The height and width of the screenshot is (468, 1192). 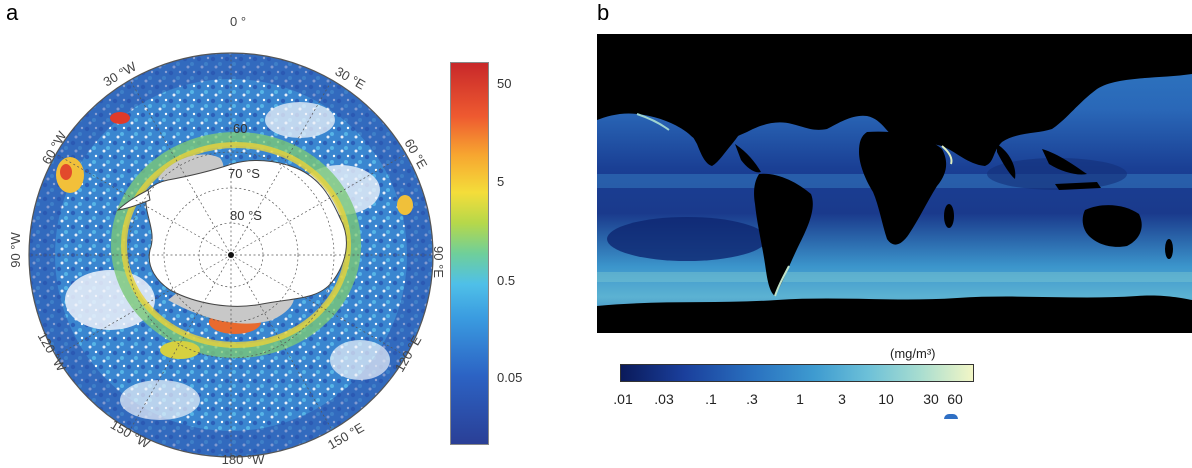 I want to click on colorbar-a, so click(x=469, y=253).